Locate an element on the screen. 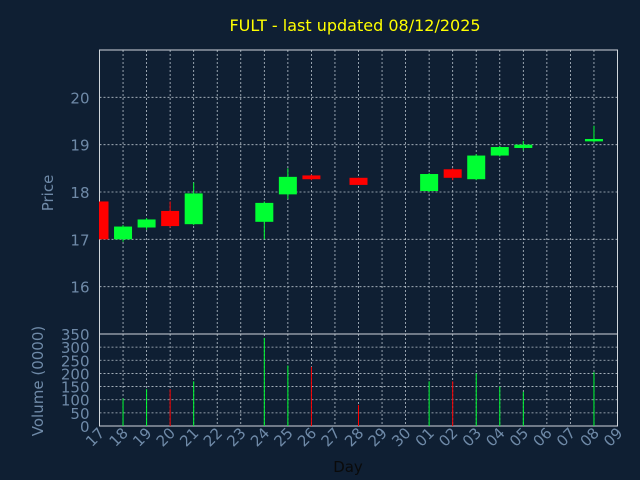  x-tick-label: 23 is located at coordinates (236, 437).